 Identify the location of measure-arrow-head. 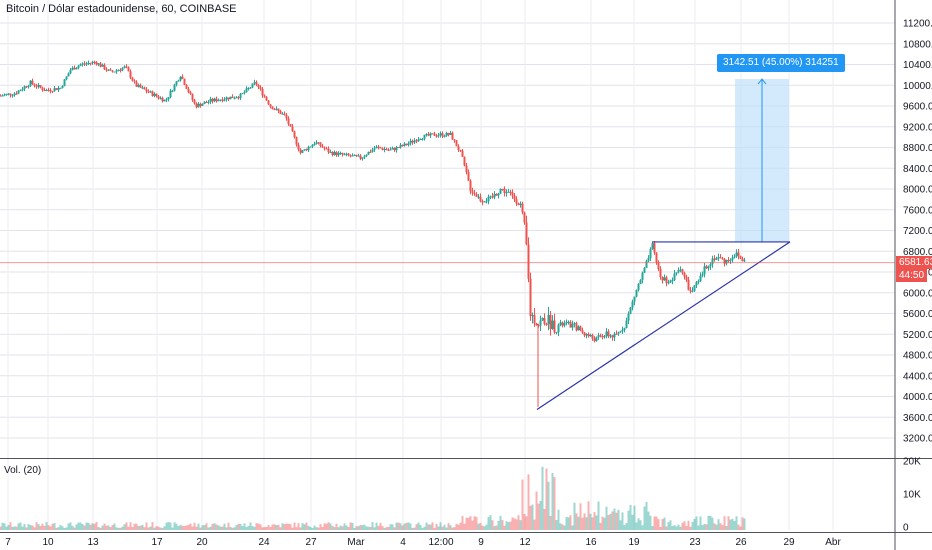
(762, 81).